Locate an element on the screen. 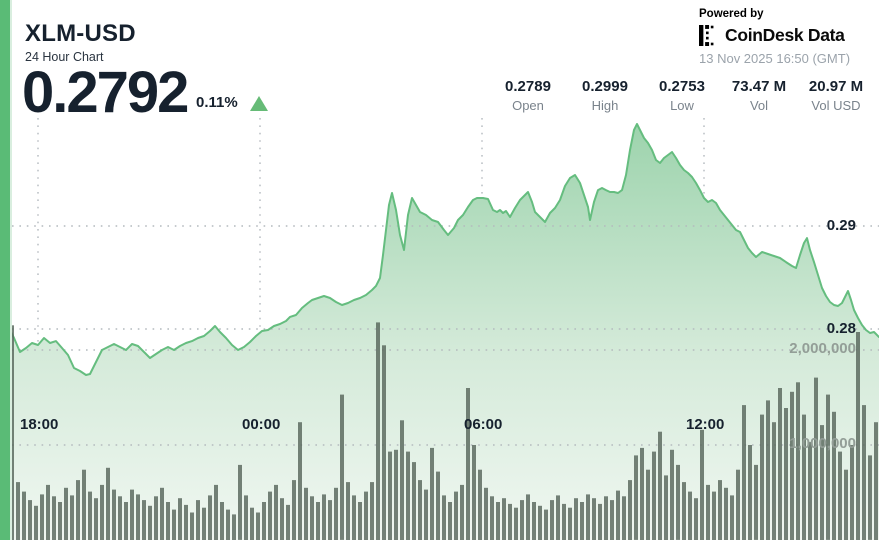 Image resolution: width=879 pixels, height=540 pixels. stat-open: 0.2789 Open is located at coordinates (528, 95).